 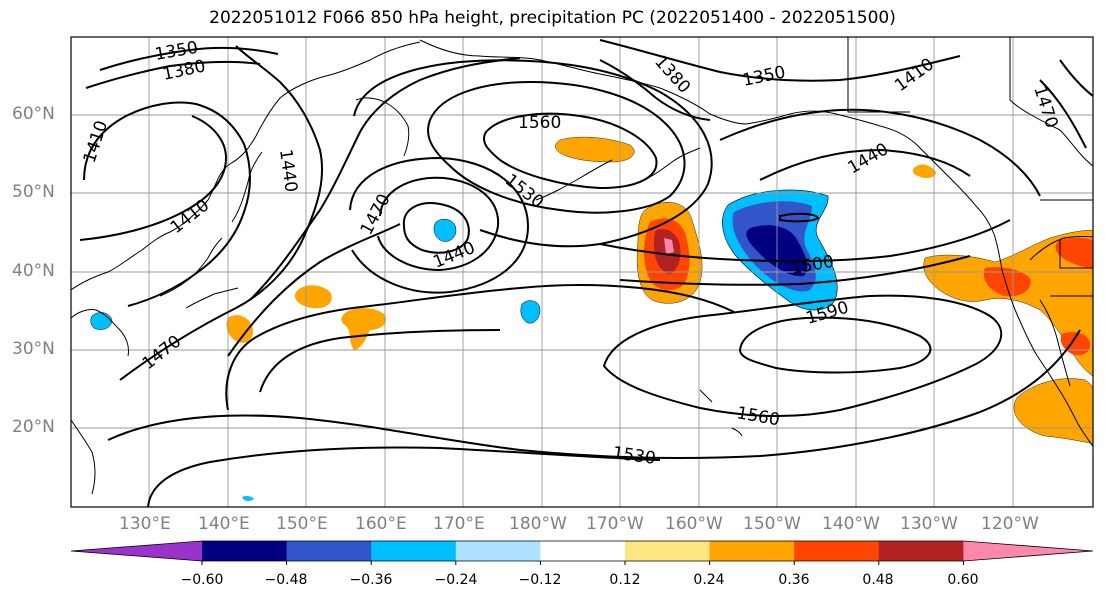 What do you see at coordinates (202, 580) in the screenshot?
I see `colorbar-tick-label: −0.60` at bounding box center [202, 580].